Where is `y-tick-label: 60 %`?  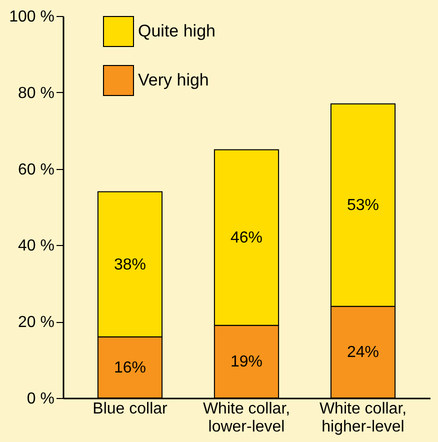 y-tick-label: 60 % is located at coordinates (36, 169).